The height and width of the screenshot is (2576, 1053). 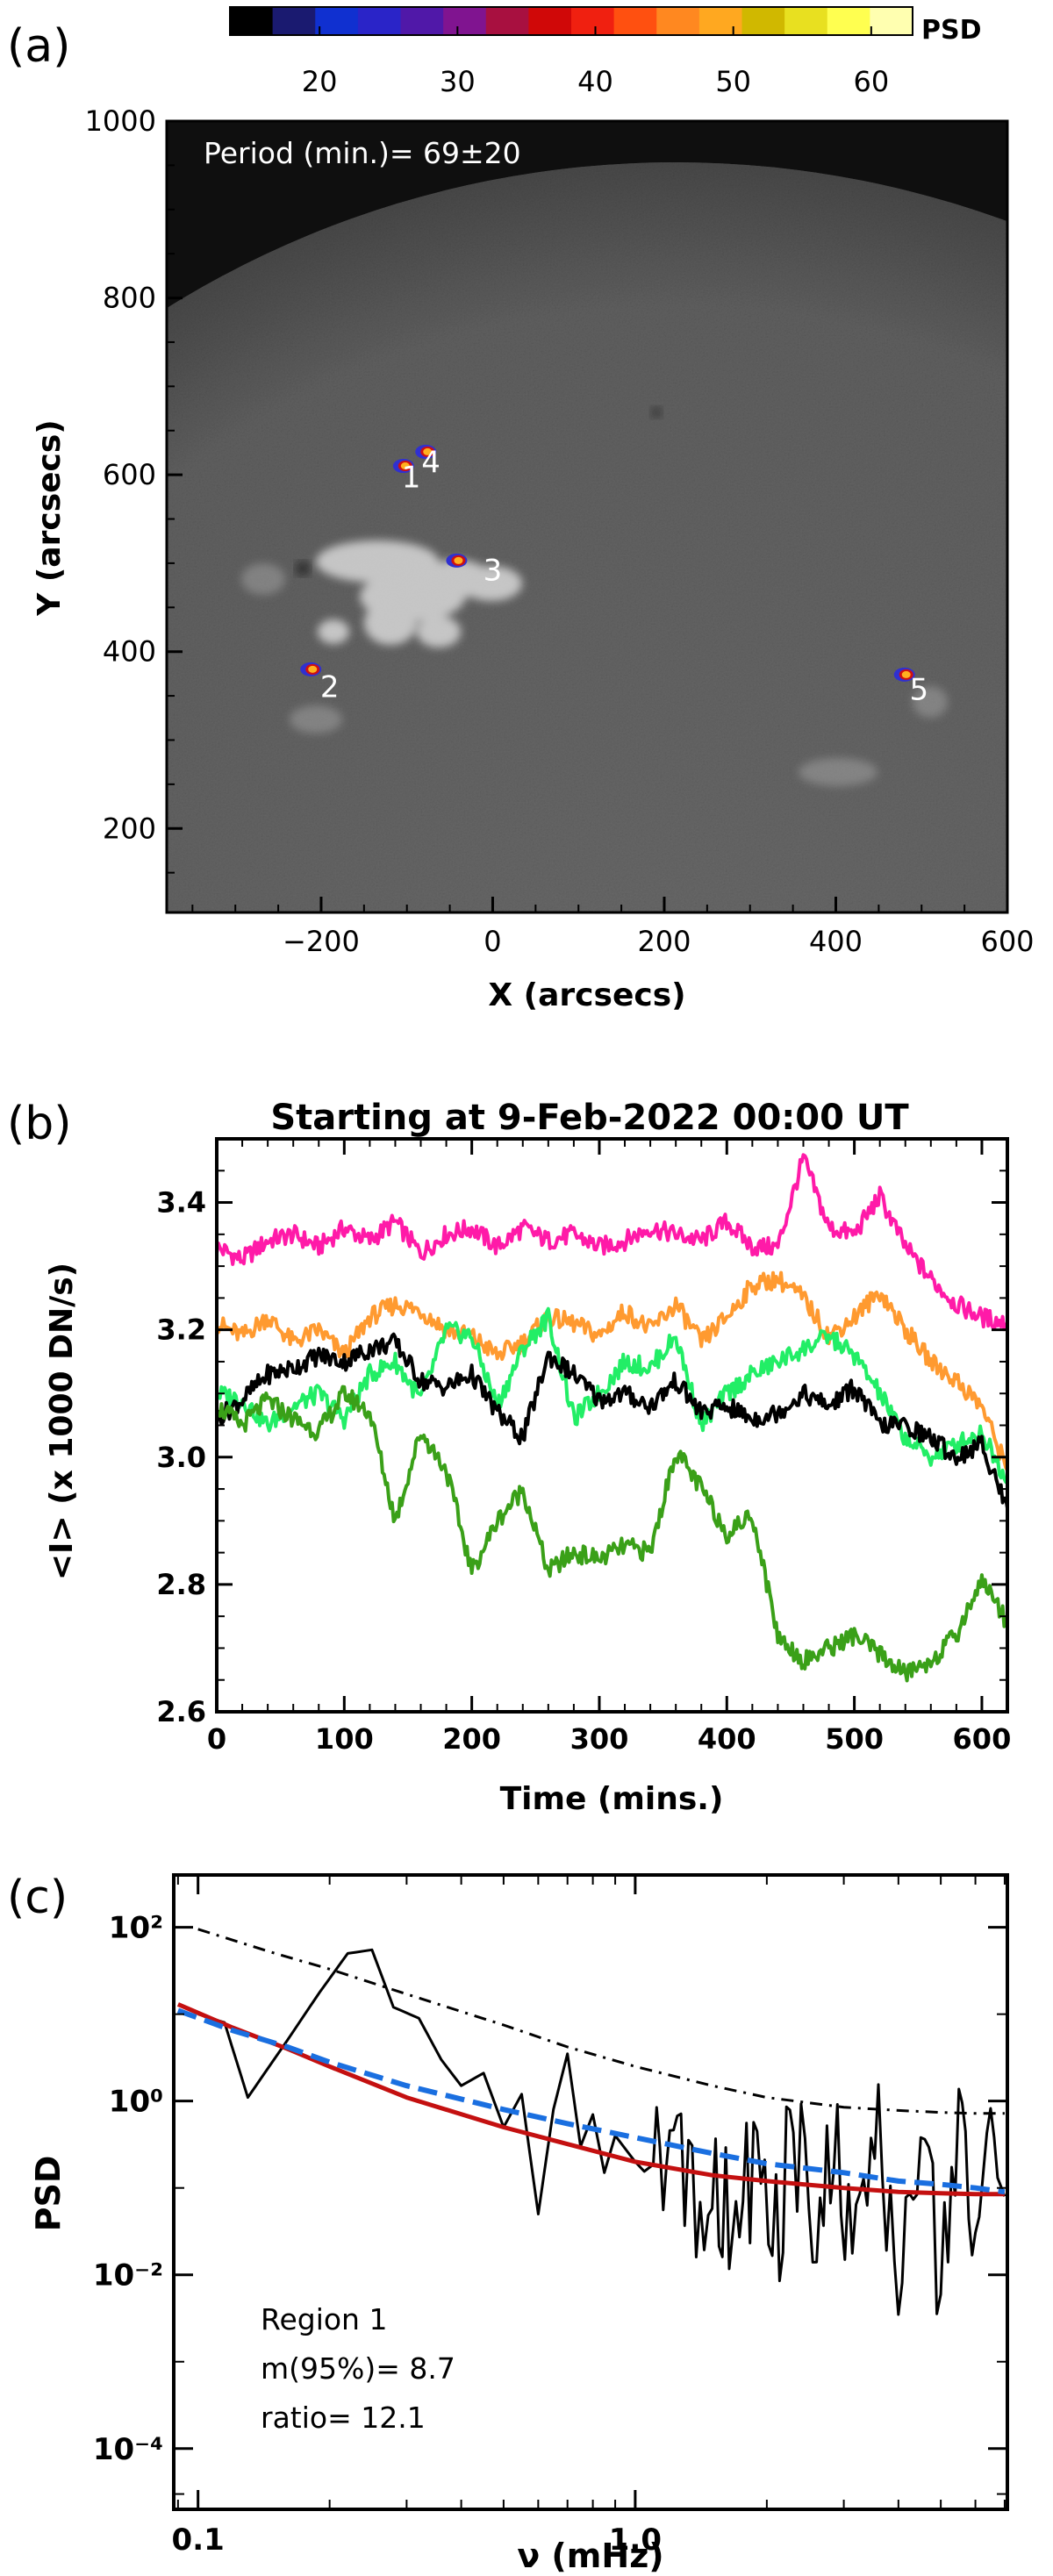 I want to click on y-tick-label: 10⁻⁴, so click(x=128, y=2449).